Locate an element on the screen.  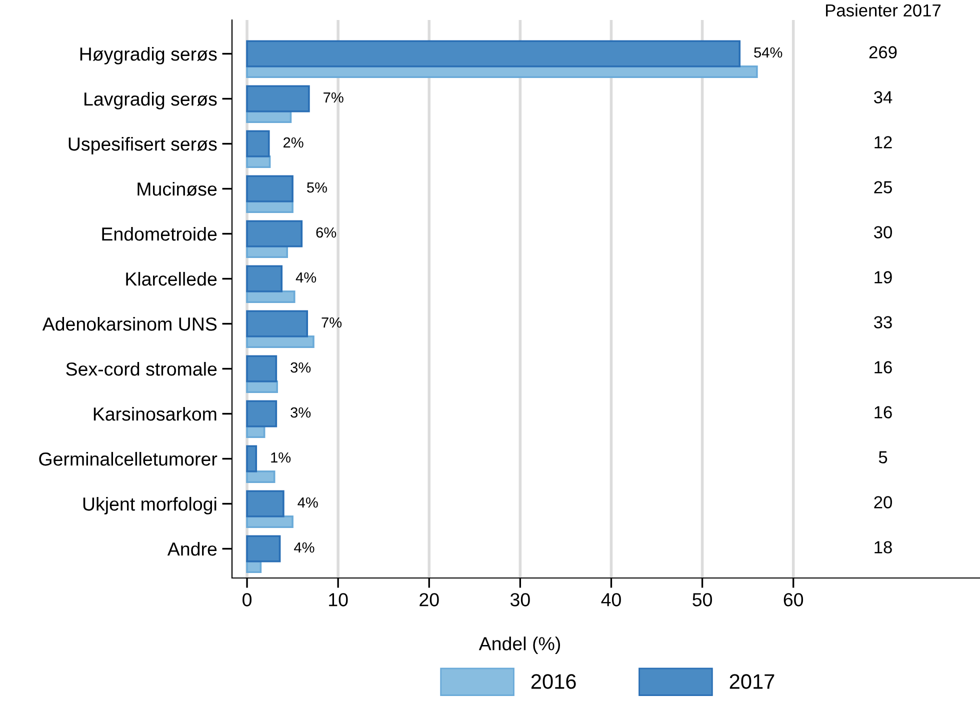
y-tick-label: Karsinosarkom is located at coordinates (155, 413).